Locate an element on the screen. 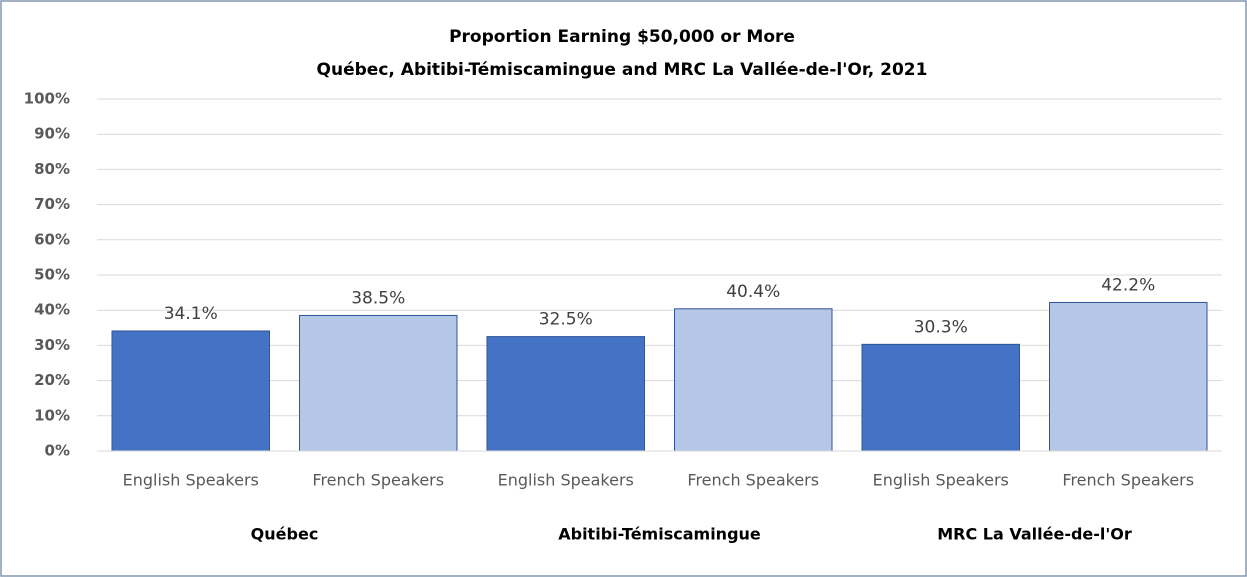  y-tick-label: 80% is located at coordinates (52, 169).